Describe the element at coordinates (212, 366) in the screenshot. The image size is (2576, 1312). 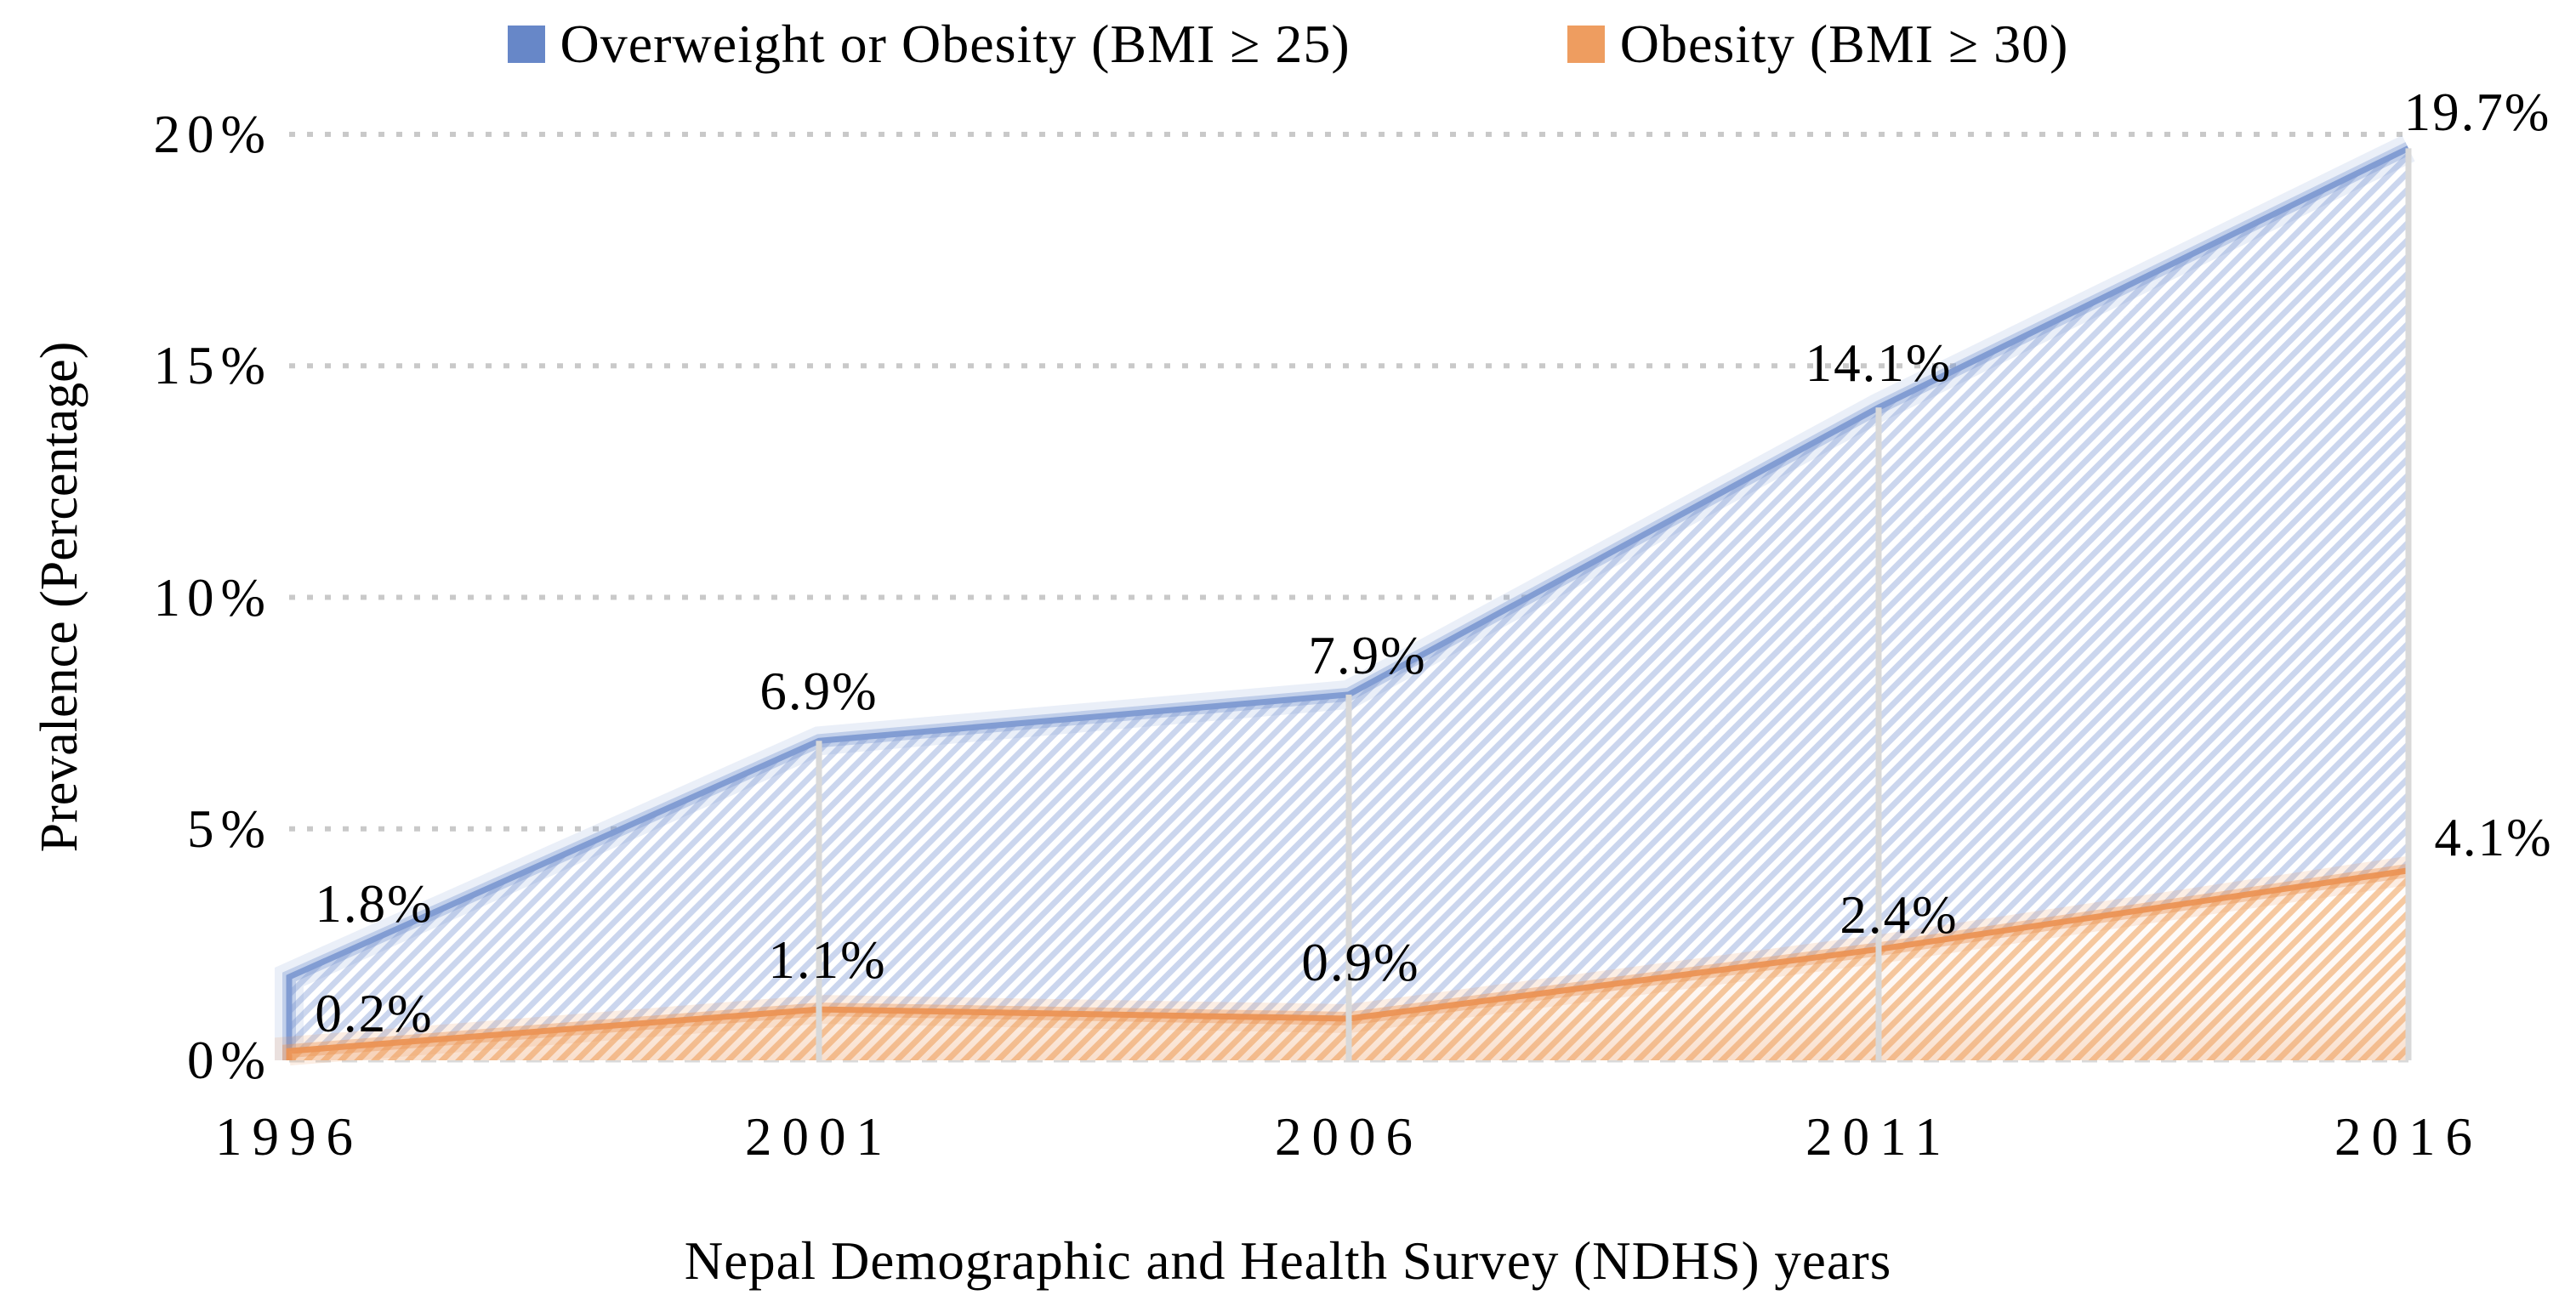
I see `y-tick-15%: 15%` at that location.